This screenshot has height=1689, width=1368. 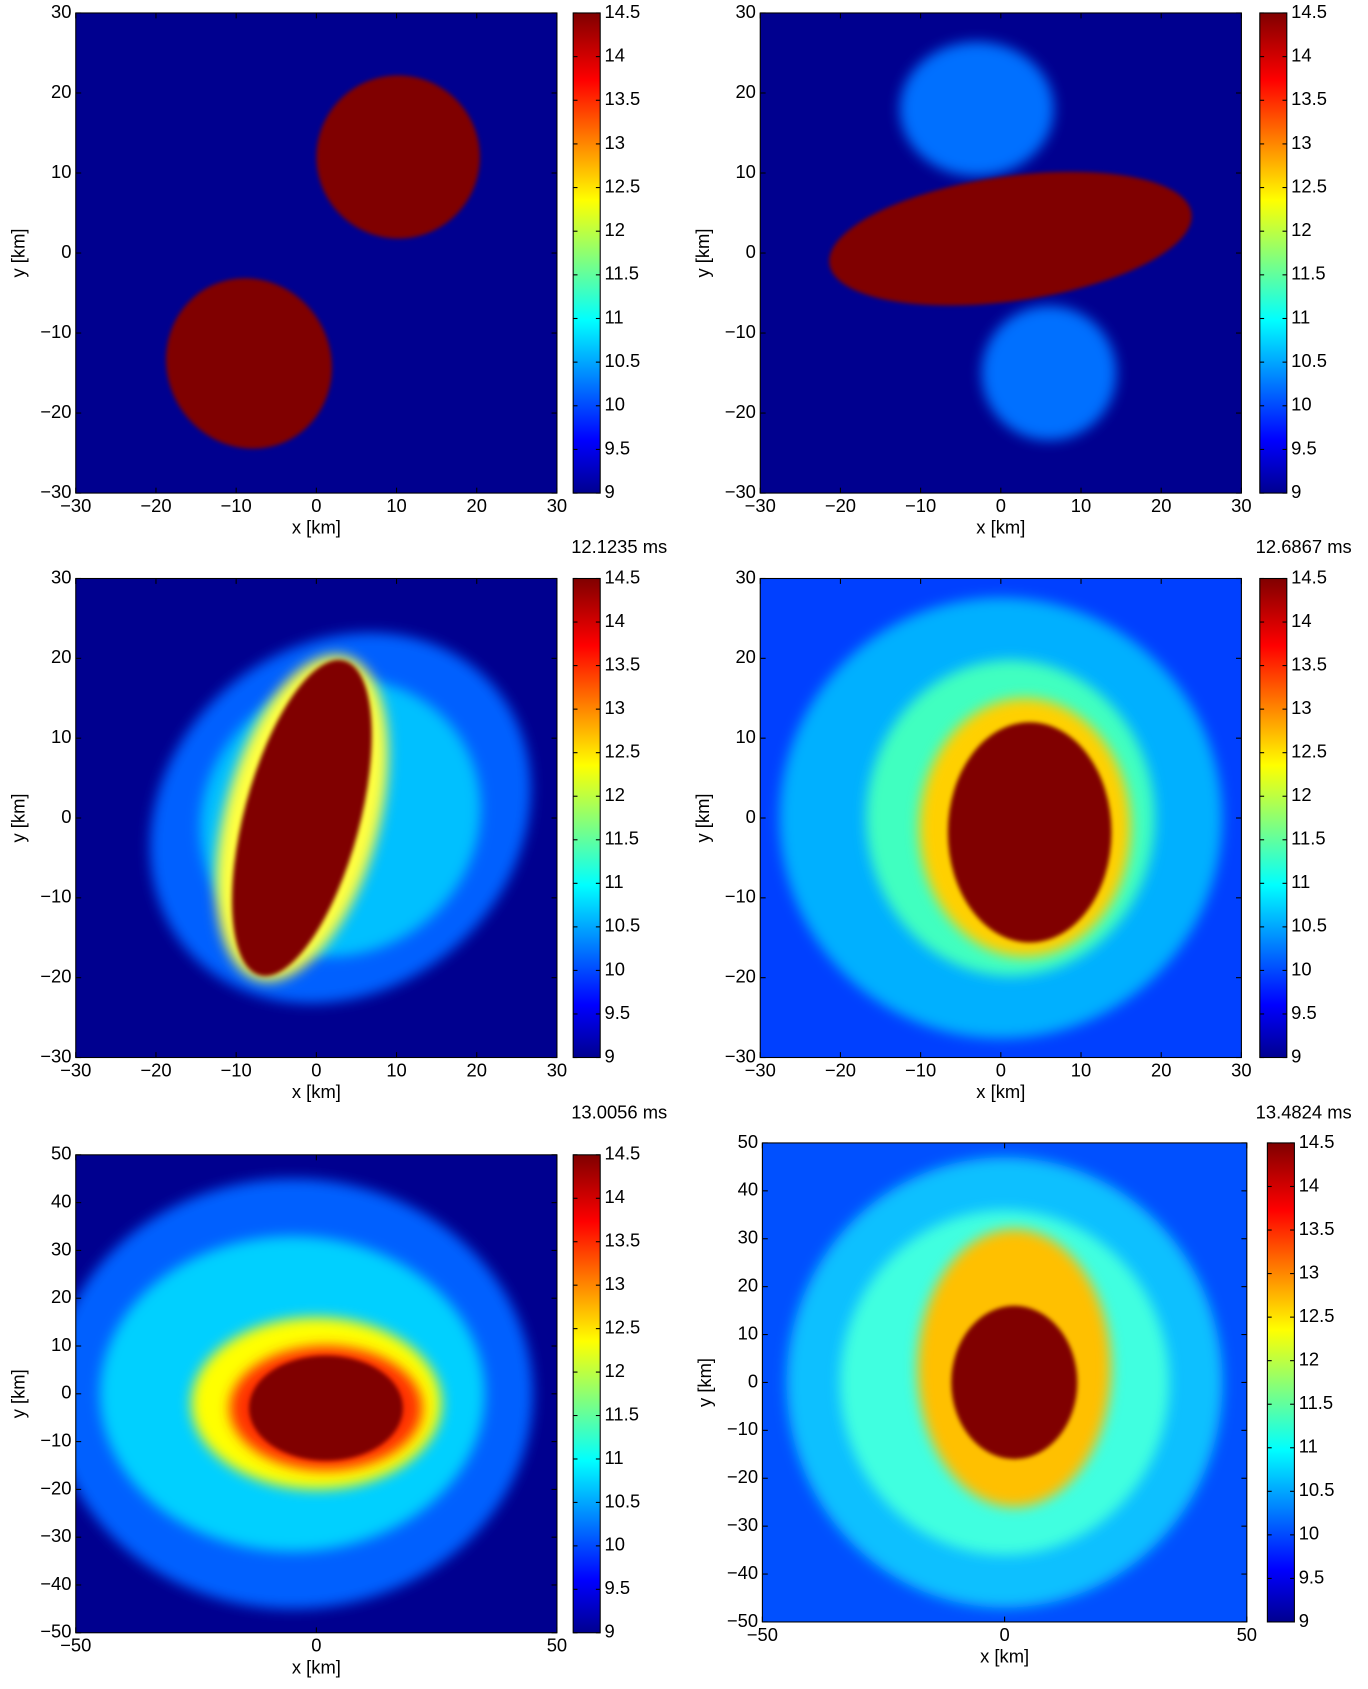 I want to click on x-tick-label: 20, so click(x=477, y=505).